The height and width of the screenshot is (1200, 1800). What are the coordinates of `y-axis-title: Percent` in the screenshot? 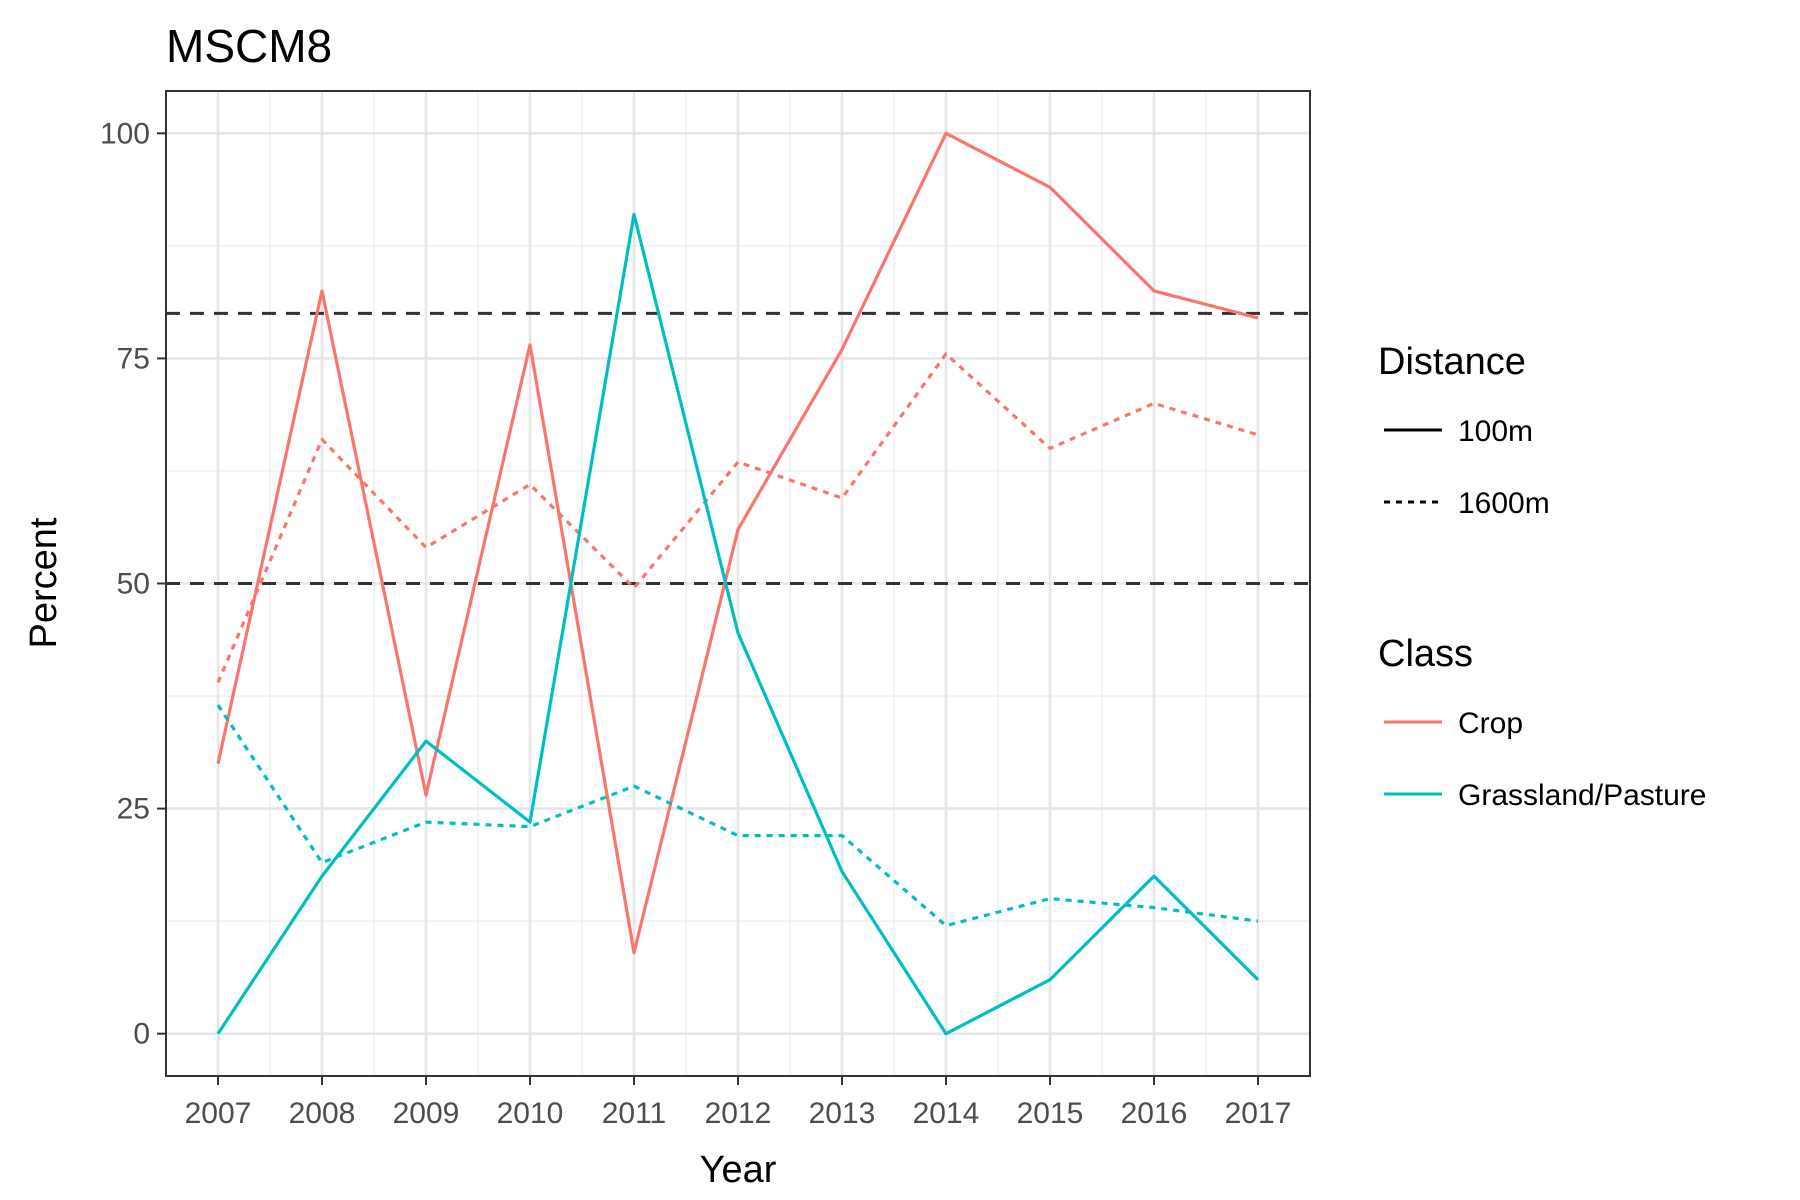 It's located at (44, 582).